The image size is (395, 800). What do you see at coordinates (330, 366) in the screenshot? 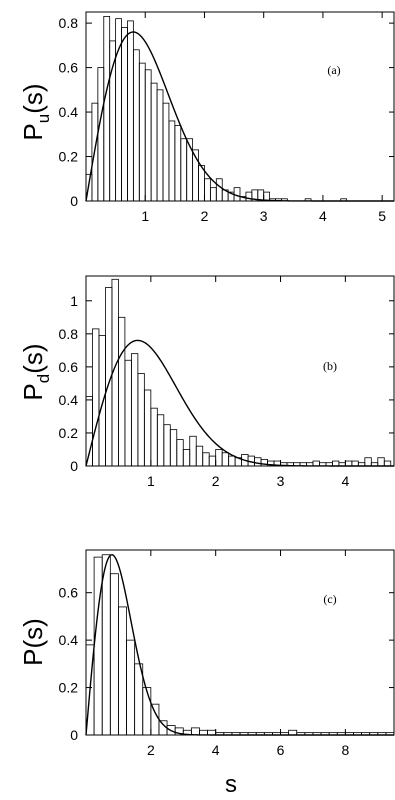
I see `panel-label: (b)` at bounding box center [330, 366].